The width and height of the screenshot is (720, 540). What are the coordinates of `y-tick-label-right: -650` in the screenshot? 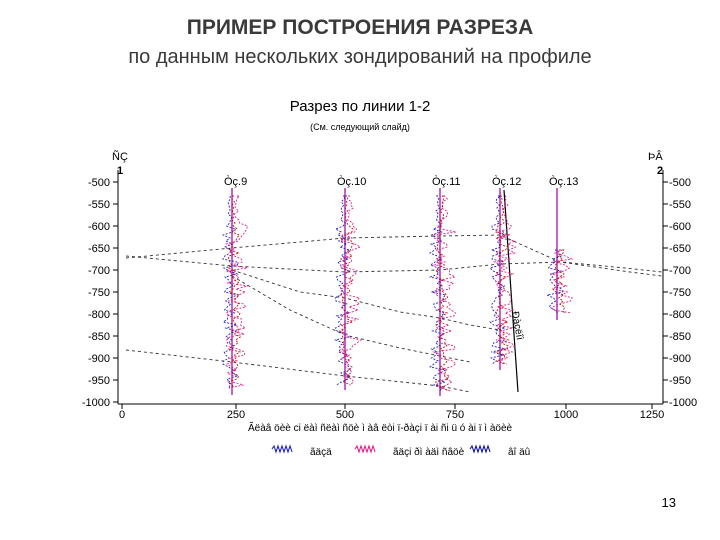 It's located at (680, 249).